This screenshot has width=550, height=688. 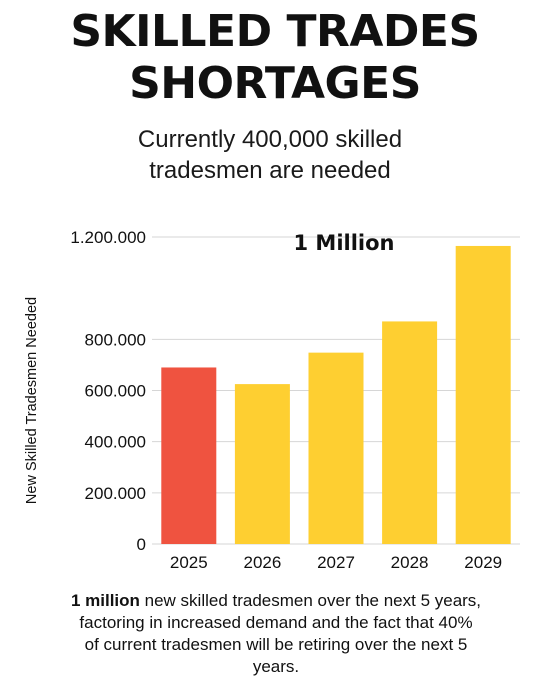 What do you see at coordinates (262, 464) in the screenshot?
I see `bar-2026` at bounding box center [262, 464].